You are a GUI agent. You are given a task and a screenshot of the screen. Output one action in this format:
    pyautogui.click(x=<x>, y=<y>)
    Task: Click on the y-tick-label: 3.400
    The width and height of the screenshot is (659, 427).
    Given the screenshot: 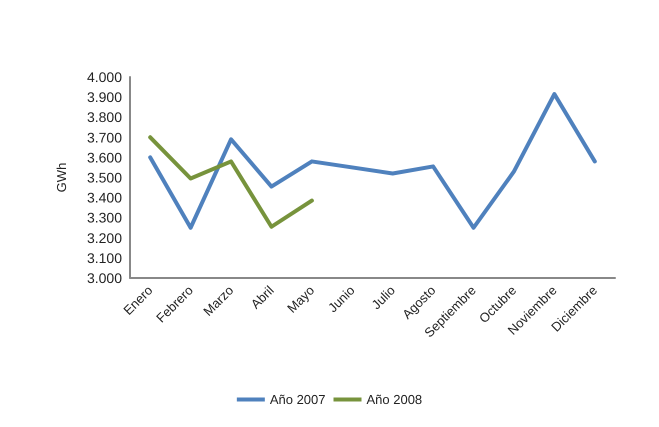 What is the action you would take?
    pyautogui.click(x=104, y=198)
    